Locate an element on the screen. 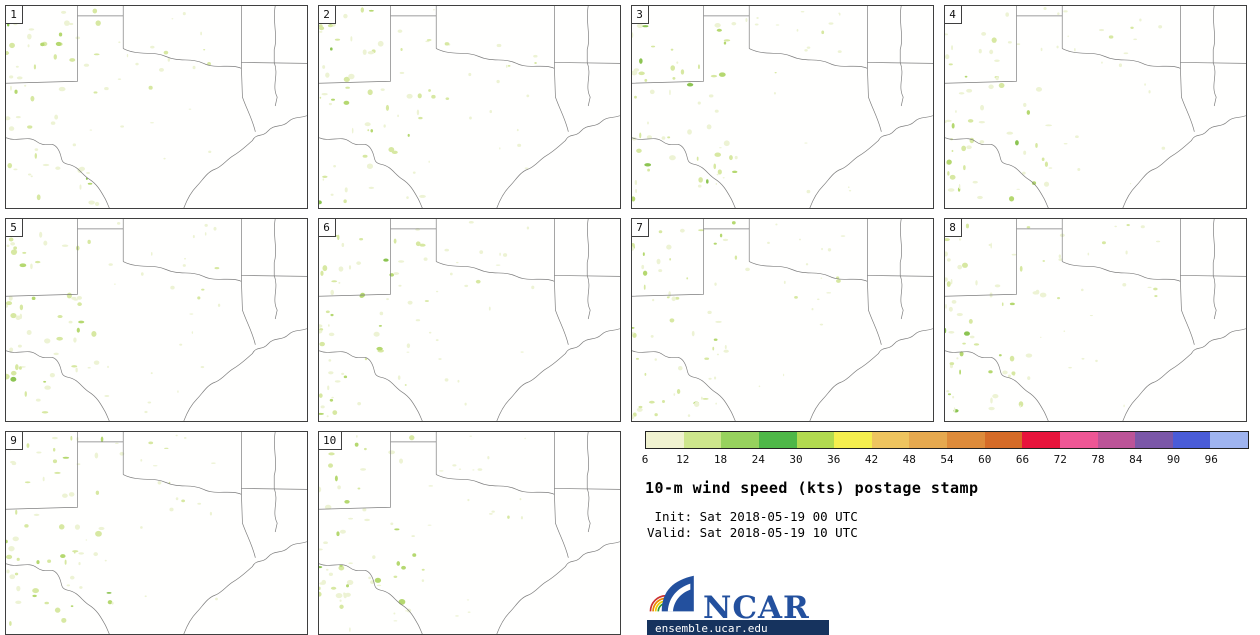  panel-number-label: 5 is located at coordinates (14, 228).